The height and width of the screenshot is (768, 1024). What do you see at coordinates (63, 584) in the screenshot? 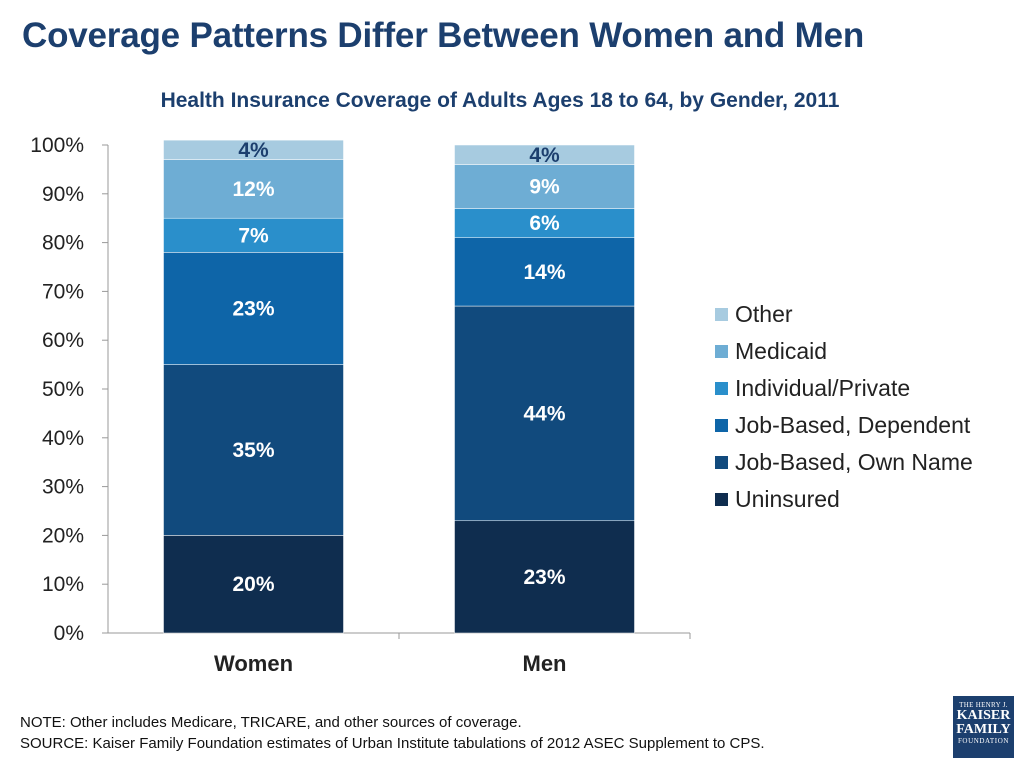
I see `y-tick-label: 10%` at bounding box center [63, 584].